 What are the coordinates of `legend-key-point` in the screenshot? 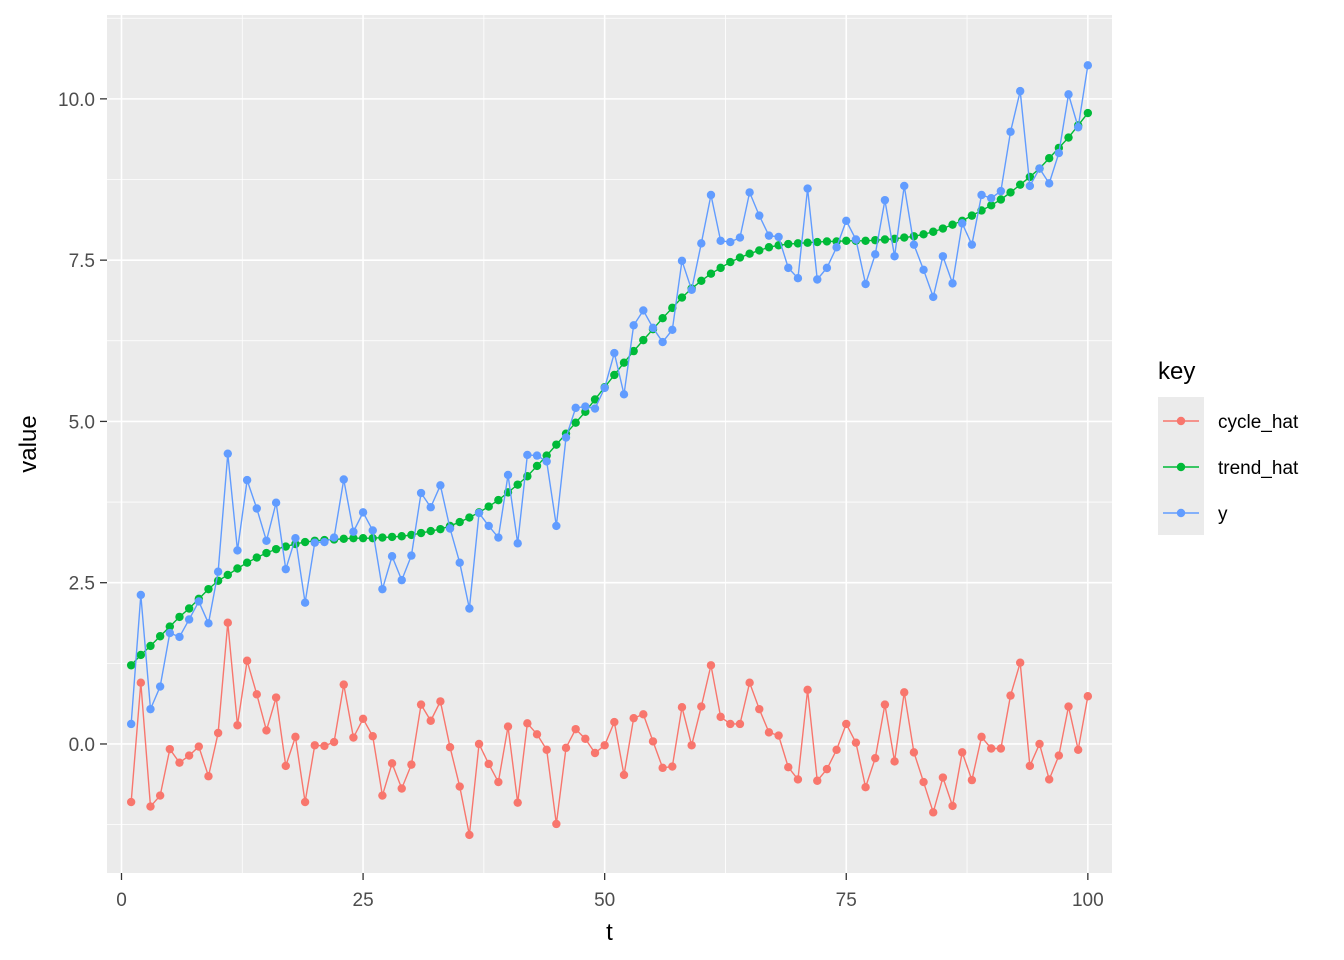 It's located at (1181, 513).